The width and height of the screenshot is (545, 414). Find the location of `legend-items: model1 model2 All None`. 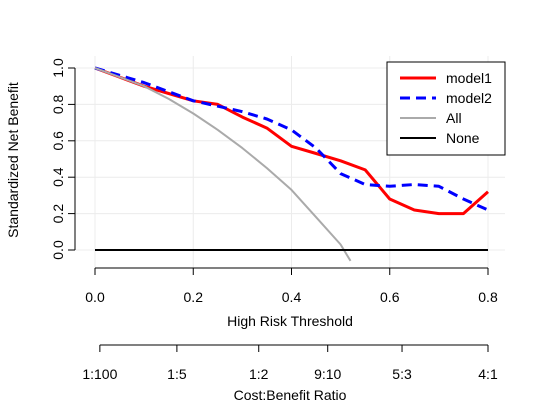

legend-items: model1 model2 All None is located at coordinates (446, 108).